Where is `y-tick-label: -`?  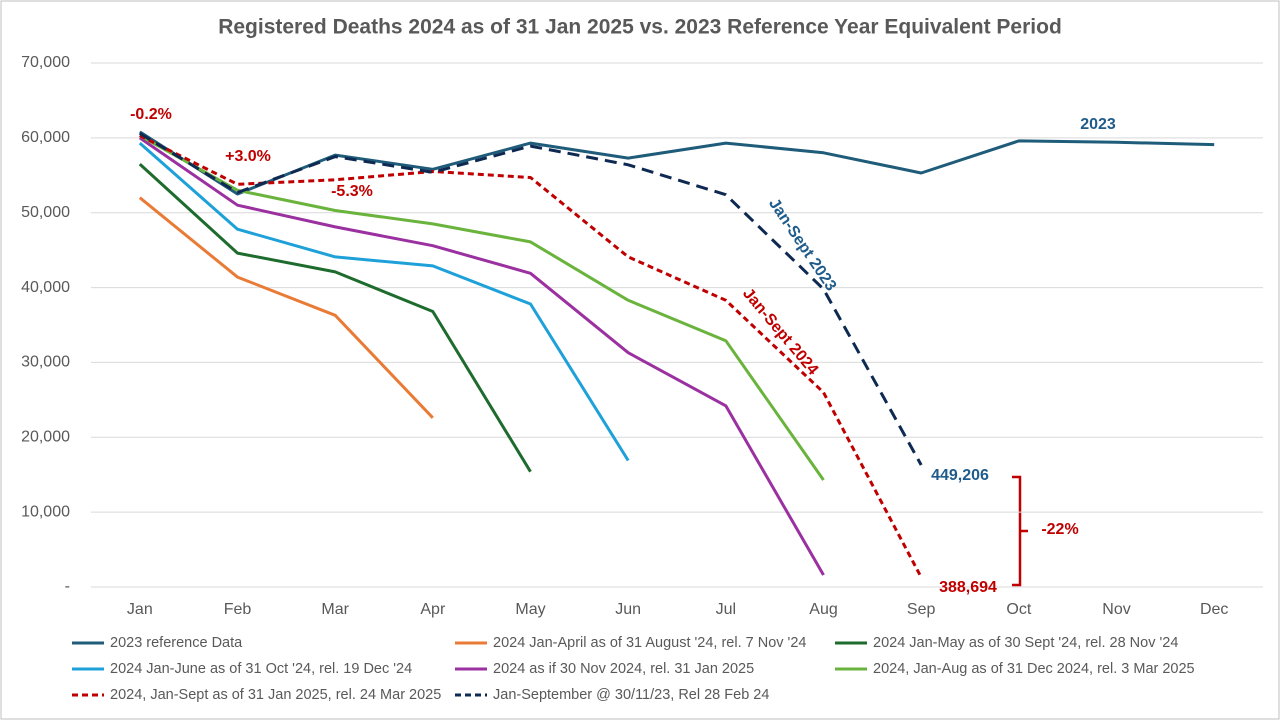
y-tick-label: - is located at coordinates (67, 586).